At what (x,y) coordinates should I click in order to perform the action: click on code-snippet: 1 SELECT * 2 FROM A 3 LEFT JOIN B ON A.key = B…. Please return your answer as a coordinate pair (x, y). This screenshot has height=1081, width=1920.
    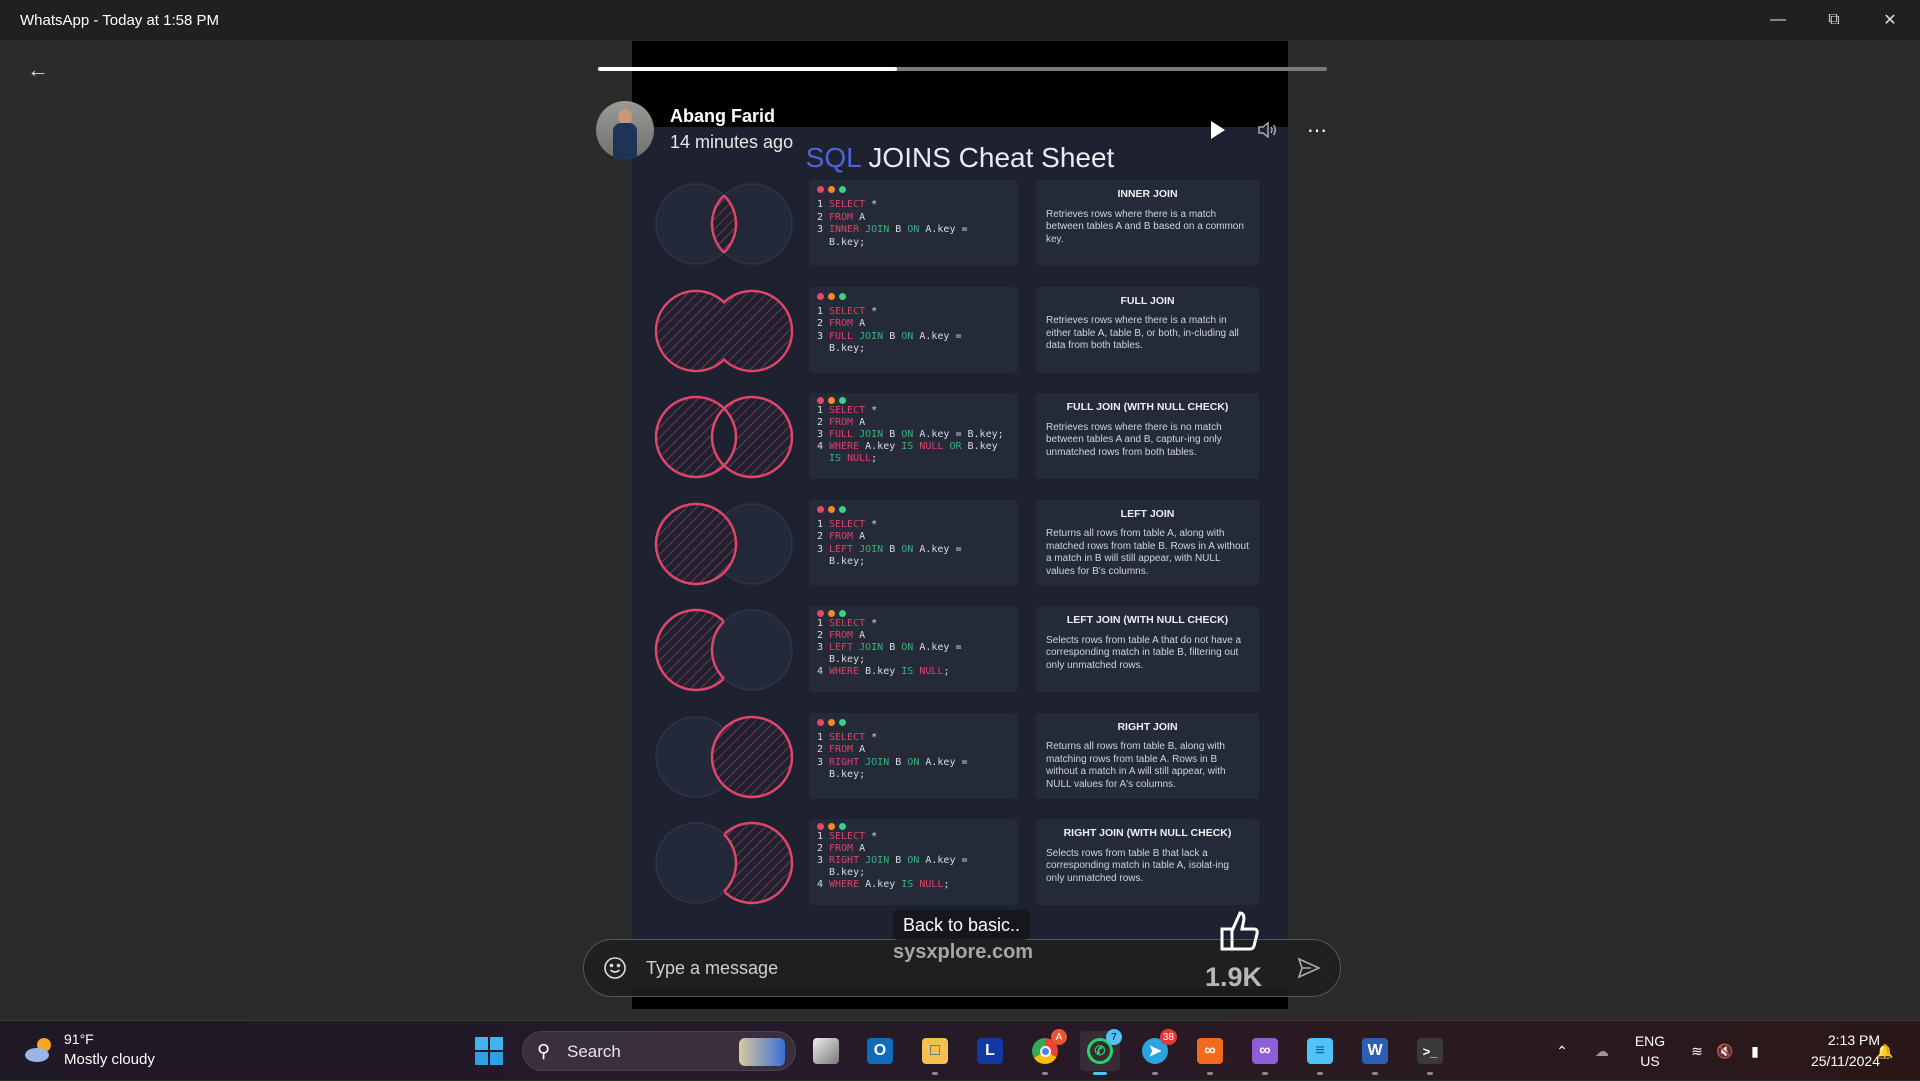
    Looking at the image, I should click on (913, 542).